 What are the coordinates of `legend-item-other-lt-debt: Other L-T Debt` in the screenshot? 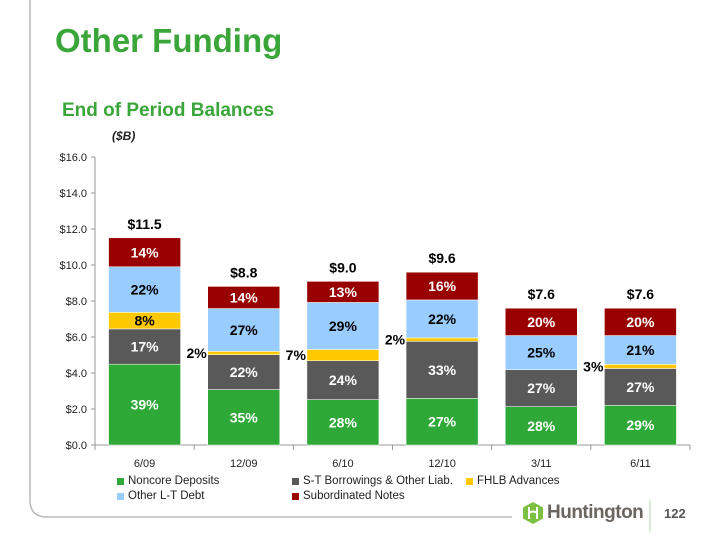 It's located at (161, 496).